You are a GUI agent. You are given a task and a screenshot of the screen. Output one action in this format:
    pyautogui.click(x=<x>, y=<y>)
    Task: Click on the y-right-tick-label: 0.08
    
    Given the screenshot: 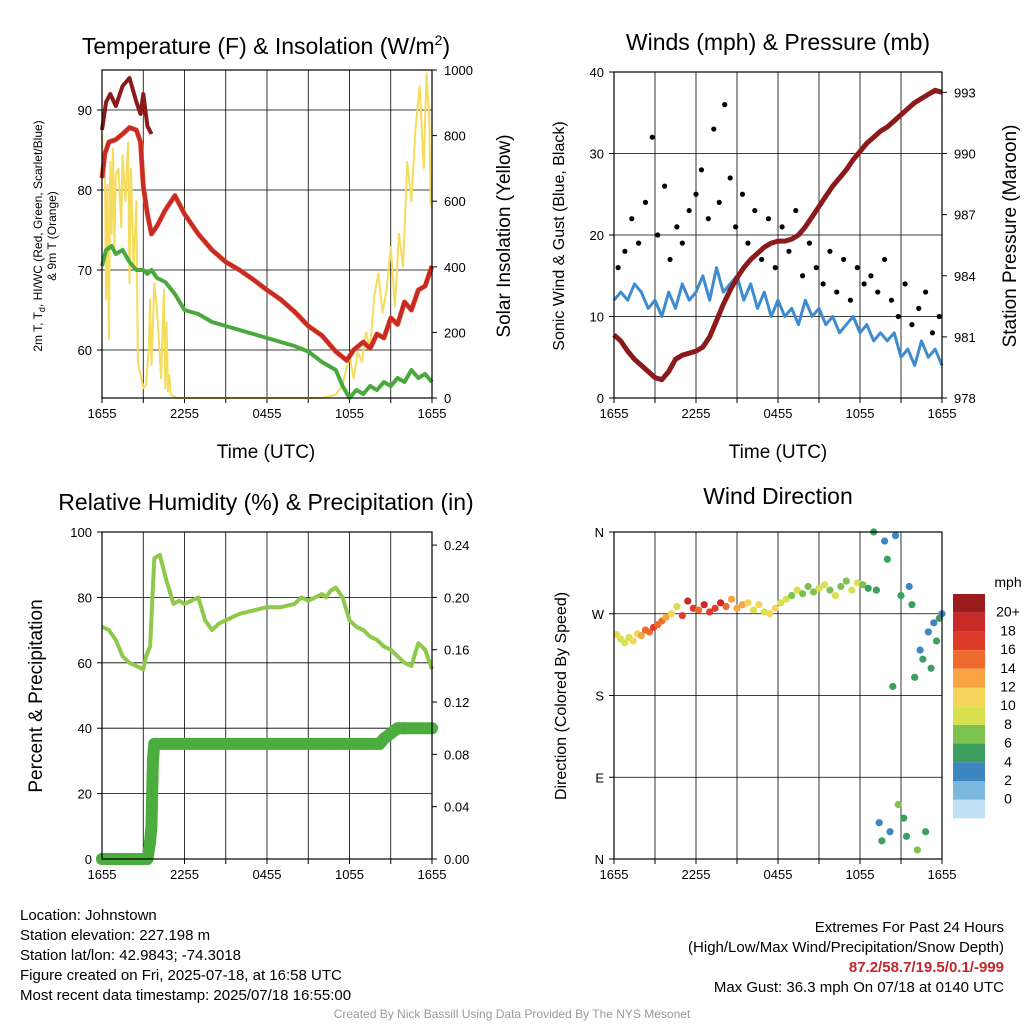 What is the action you would take?
    pyautogui.click(x=456, y=754)
    